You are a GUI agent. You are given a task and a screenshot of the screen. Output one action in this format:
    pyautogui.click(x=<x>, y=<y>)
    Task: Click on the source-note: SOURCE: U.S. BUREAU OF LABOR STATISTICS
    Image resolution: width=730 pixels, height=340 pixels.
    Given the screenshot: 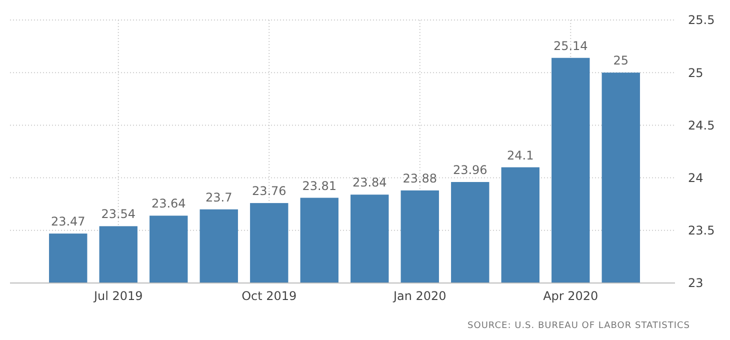 What is the action you would take?
    pyautogui.click(x=579, y=326)
    